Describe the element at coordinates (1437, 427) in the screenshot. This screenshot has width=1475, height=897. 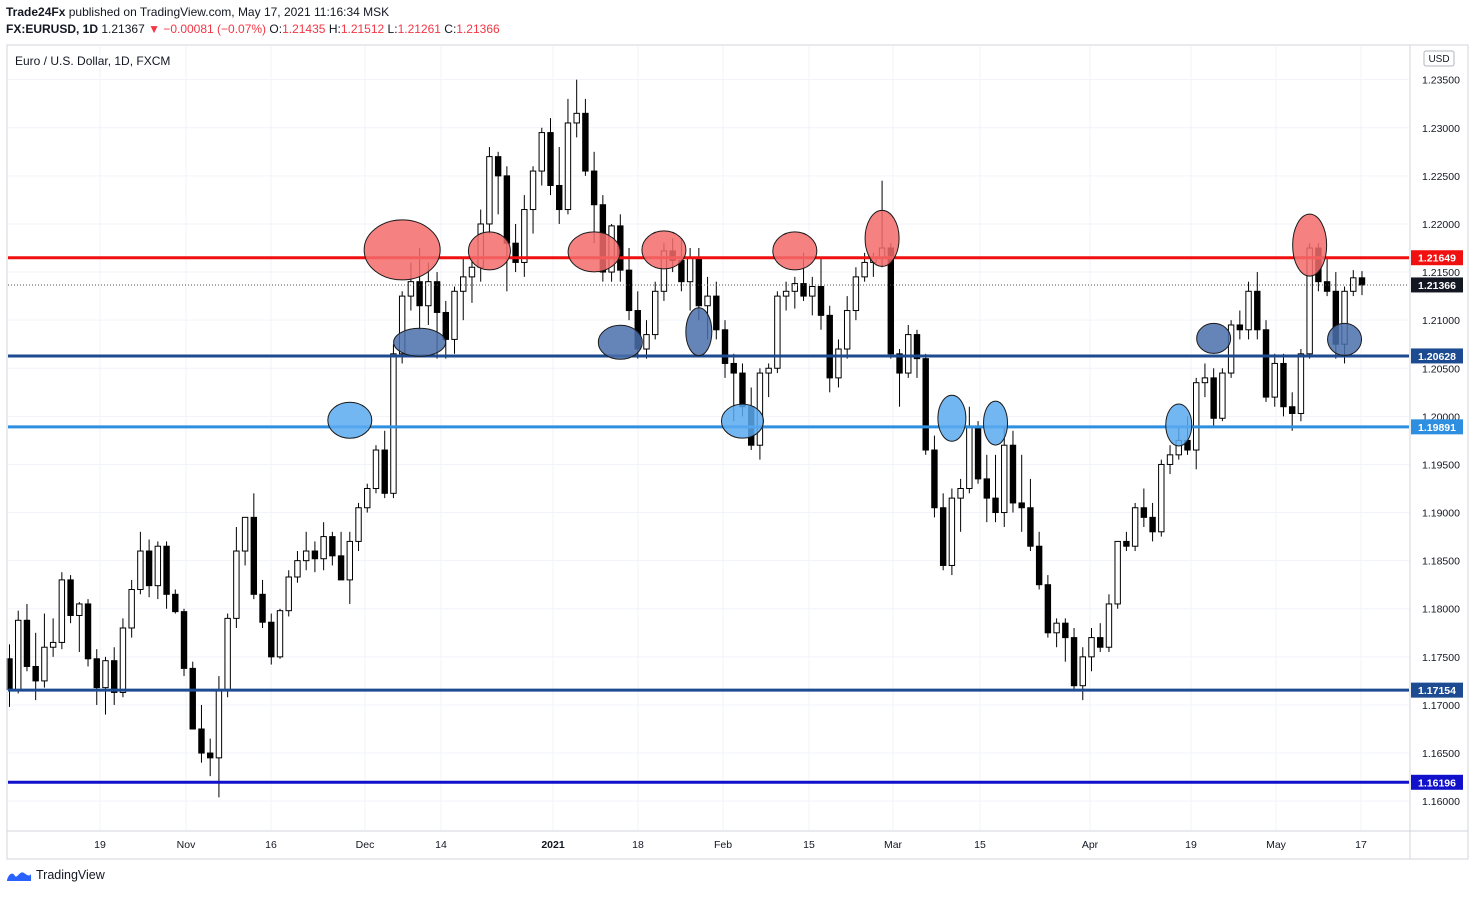
I see `level-price-label: 1.19891` at that location.